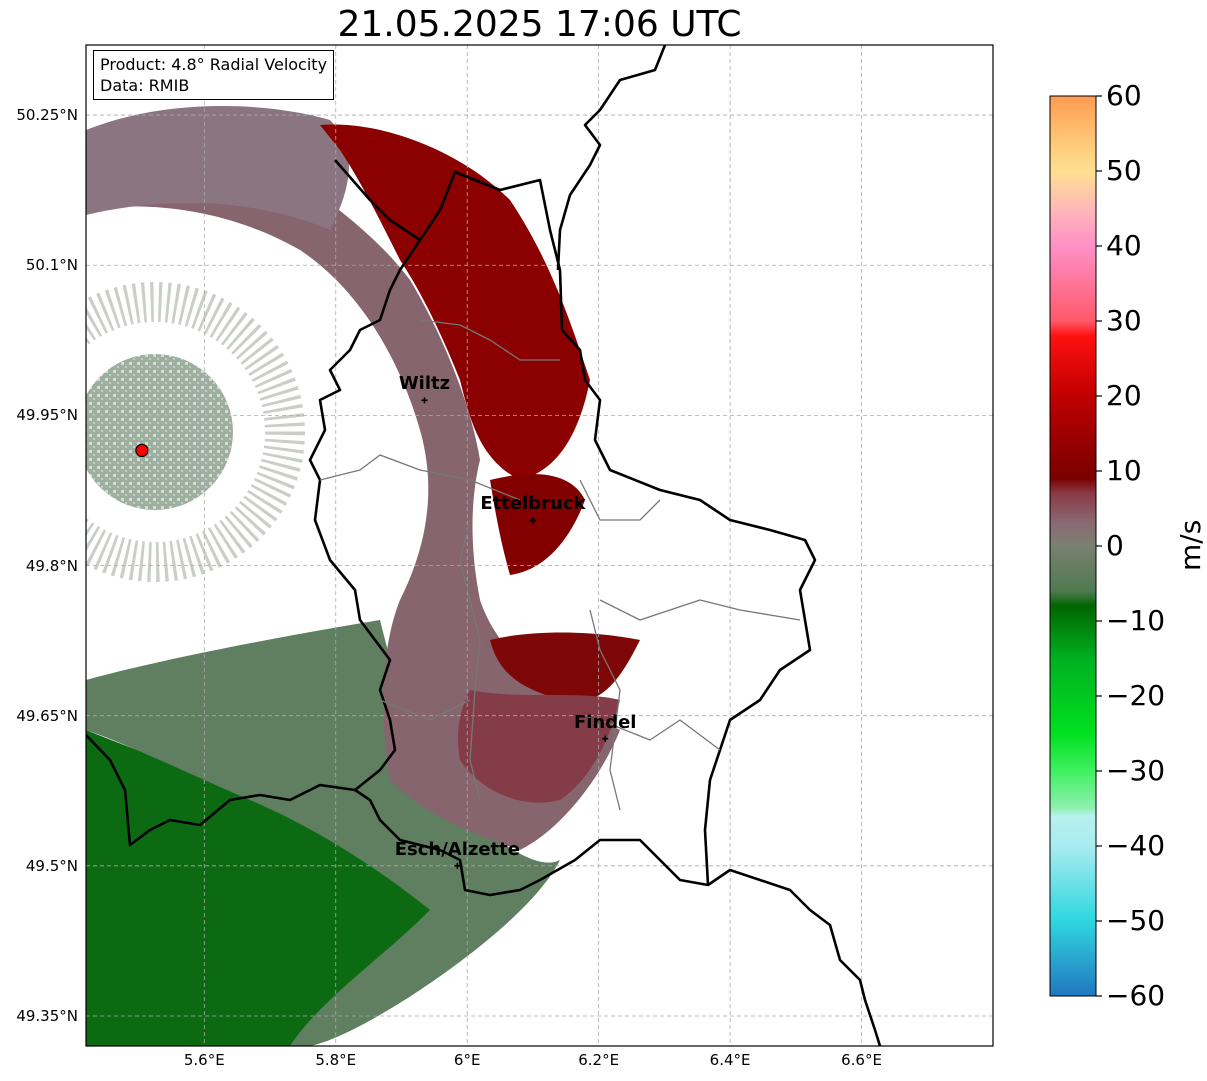  What do you see at coordinates (1124, 170) in the screenshot?
I see `colorbar-tick-label: 50` at bounding box center [1124, 170].